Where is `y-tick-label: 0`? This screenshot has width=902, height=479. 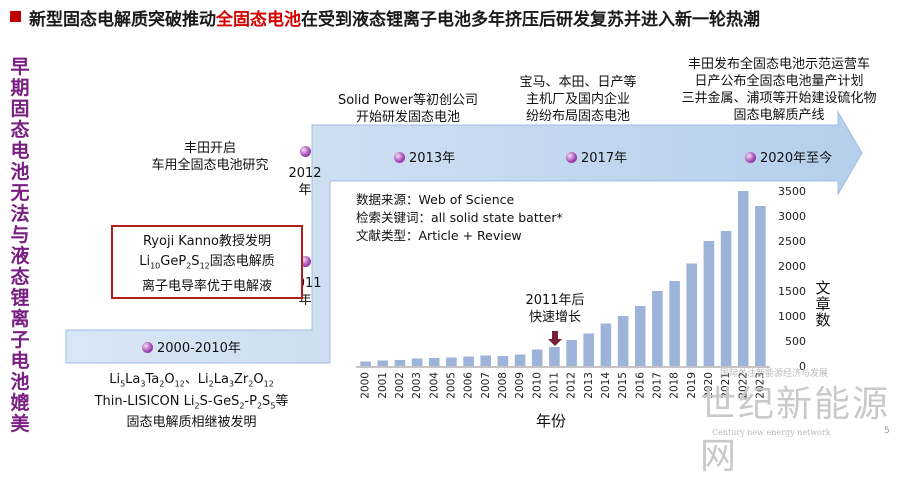
y-tick-label: 0 is located at coordinates (802, 366).